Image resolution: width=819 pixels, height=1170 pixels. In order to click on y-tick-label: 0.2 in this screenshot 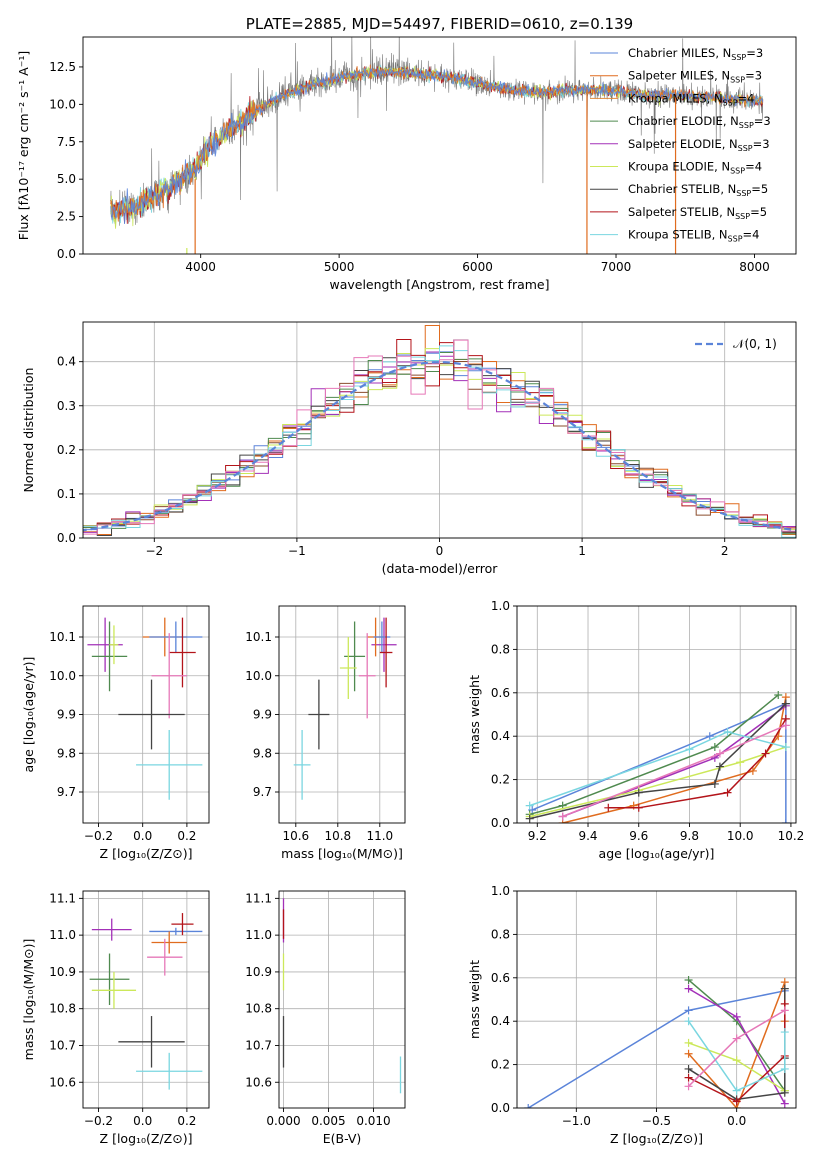, I will do `click(66, 450)`.